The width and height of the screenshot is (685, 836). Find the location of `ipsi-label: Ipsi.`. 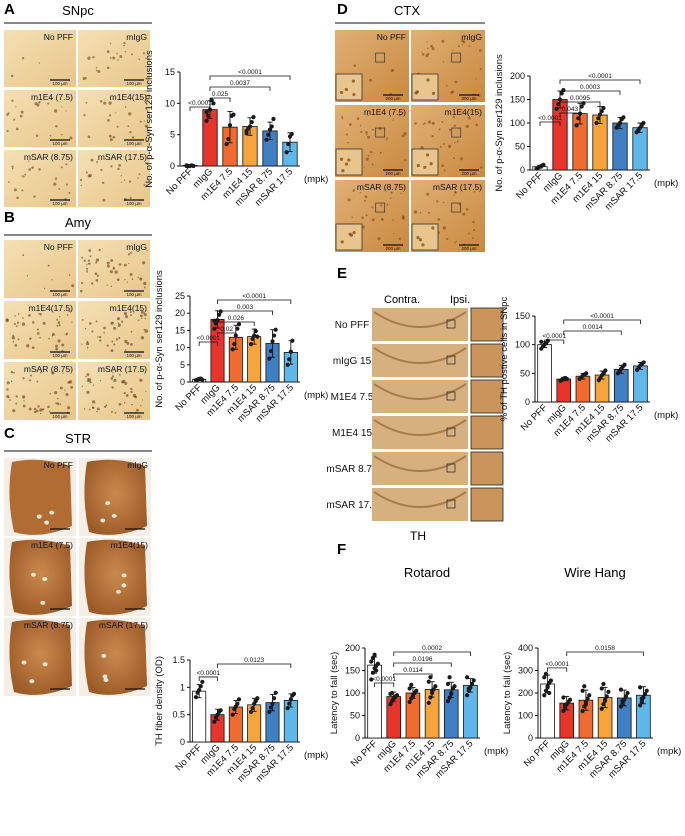

ipsi-label: Ipsi. is located at coordinates (460, 300).